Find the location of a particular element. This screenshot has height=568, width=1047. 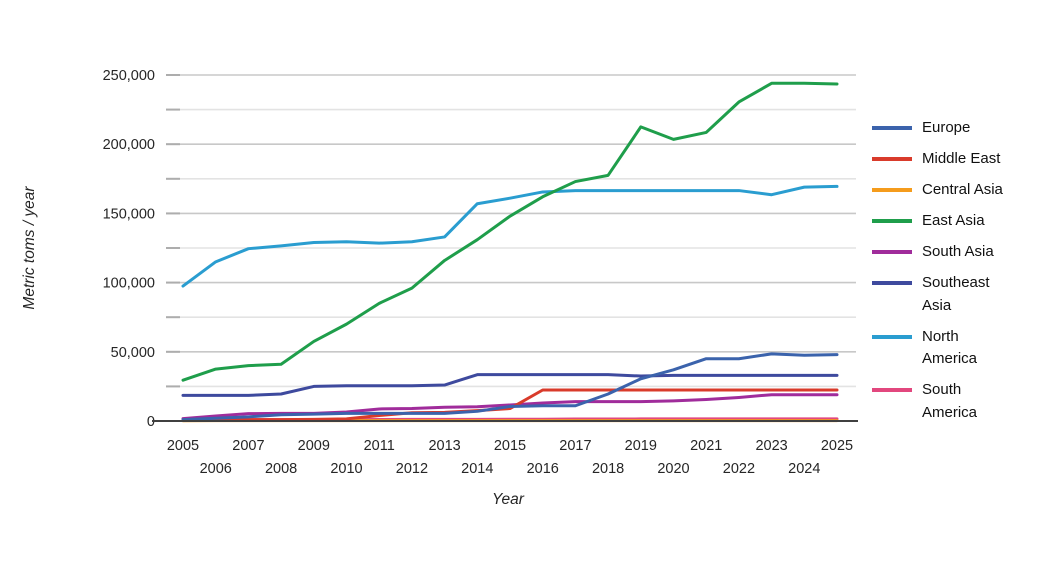

legend-item-central-asia: Central Asia is located at coordinates (937, 190).